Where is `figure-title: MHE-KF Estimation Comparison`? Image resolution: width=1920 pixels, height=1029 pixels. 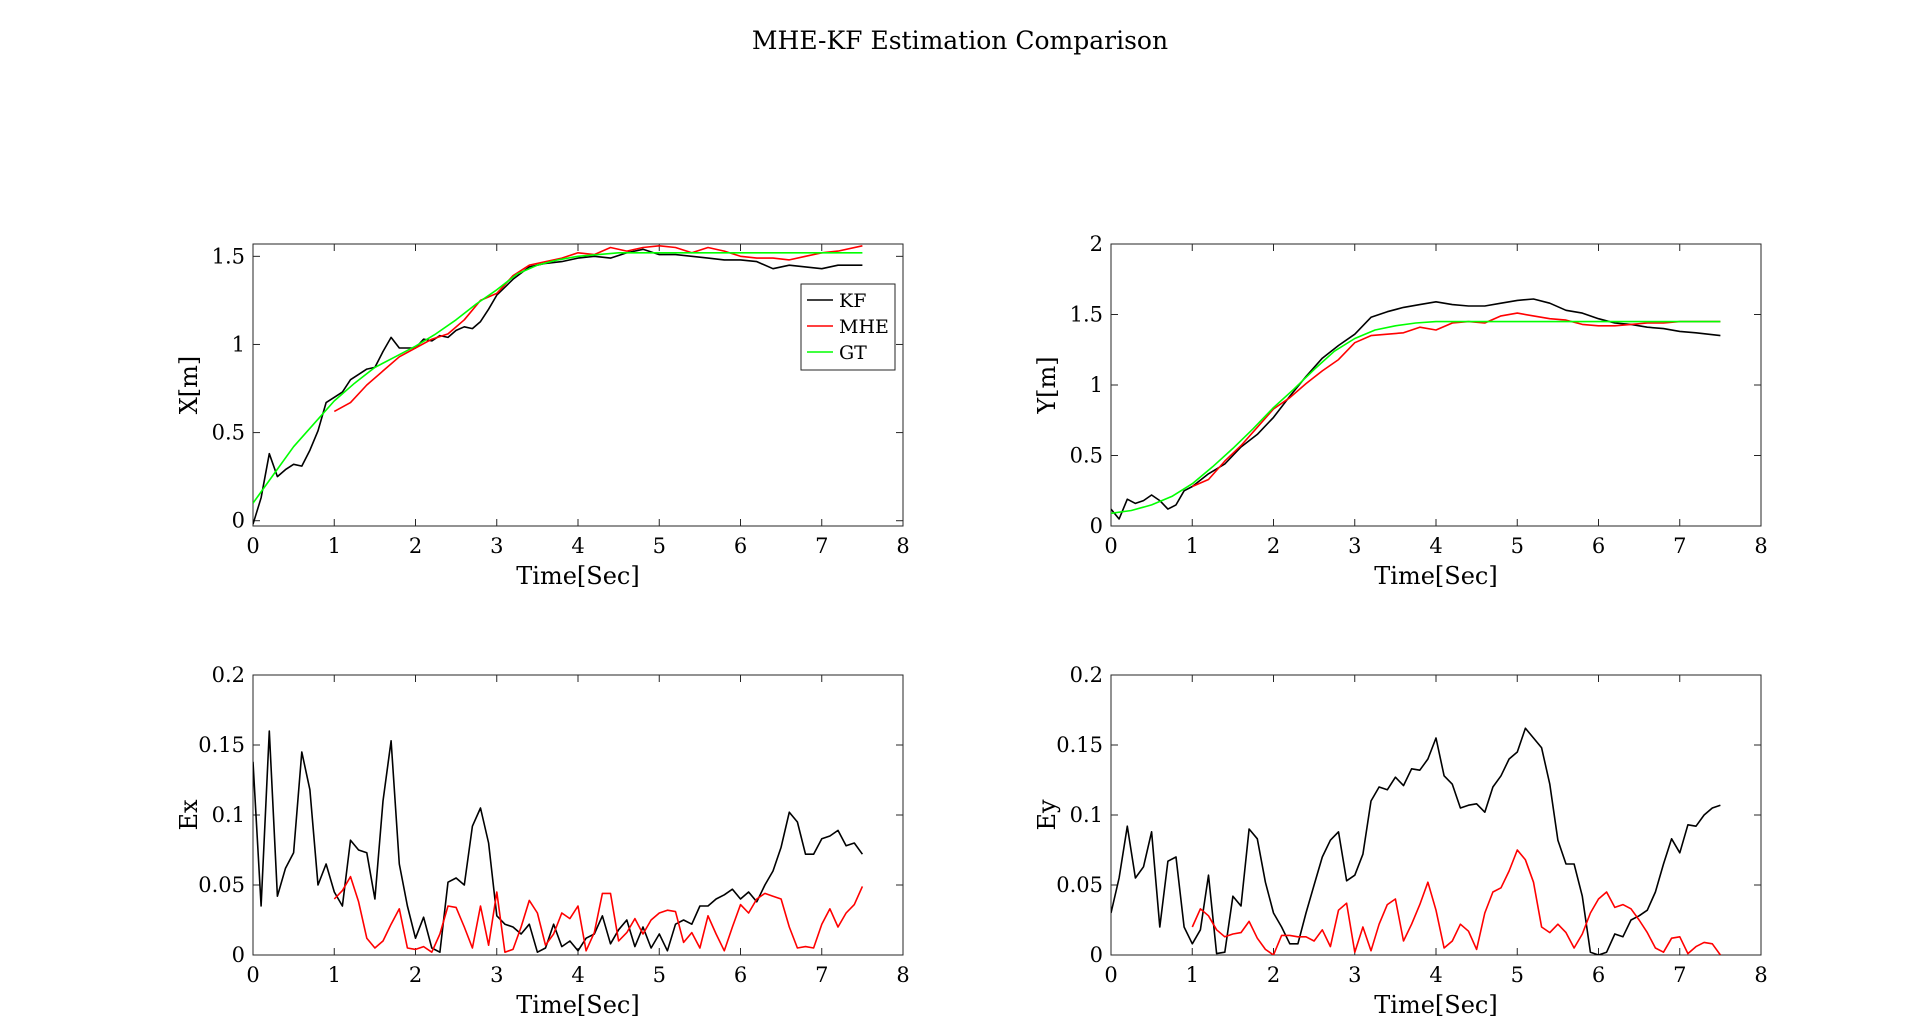
figure-title: MHE-KF Estimation Comparison is located at coordinates (960, 40).